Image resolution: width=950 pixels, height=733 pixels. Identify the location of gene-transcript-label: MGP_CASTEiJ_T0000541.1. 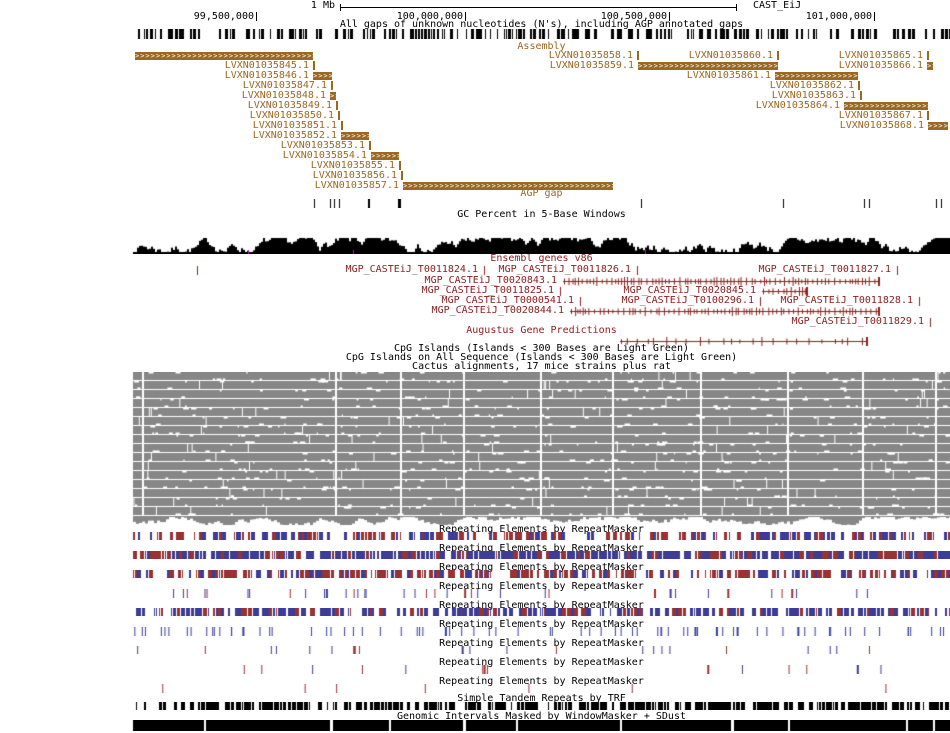
(507, 300).